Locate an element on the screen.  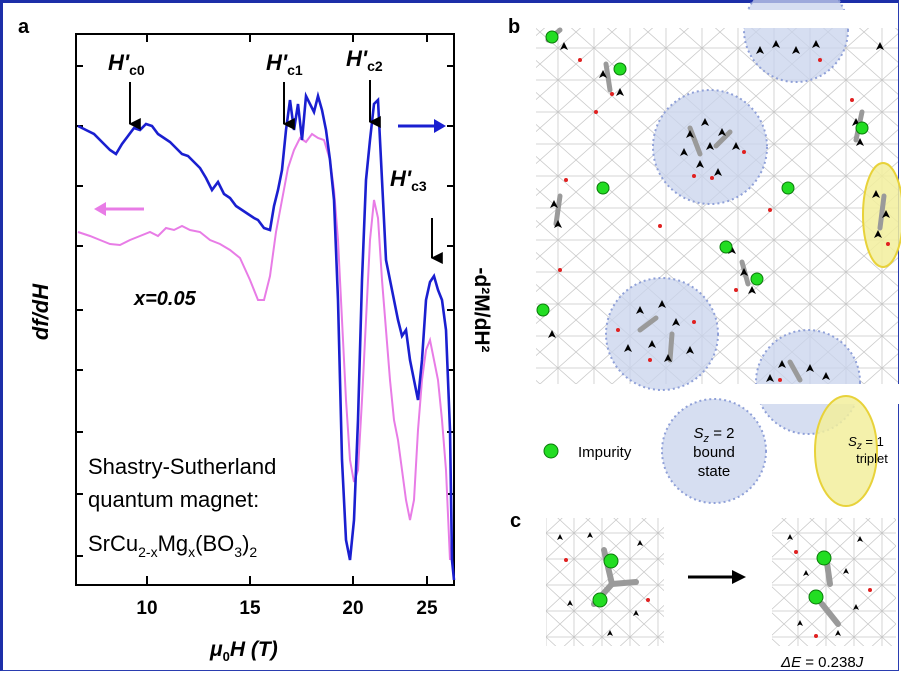
legend-triplet-line2: triplet is located at coordinates (872, 458).